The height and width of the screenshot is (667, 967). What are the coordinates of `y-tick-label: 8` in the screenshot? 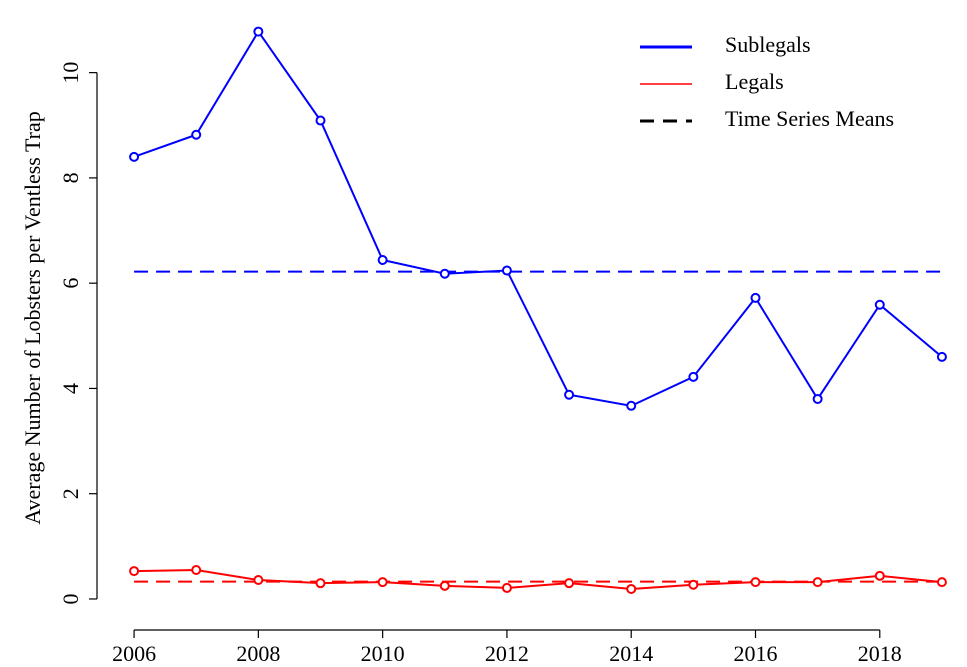 It's located at (70, 177).